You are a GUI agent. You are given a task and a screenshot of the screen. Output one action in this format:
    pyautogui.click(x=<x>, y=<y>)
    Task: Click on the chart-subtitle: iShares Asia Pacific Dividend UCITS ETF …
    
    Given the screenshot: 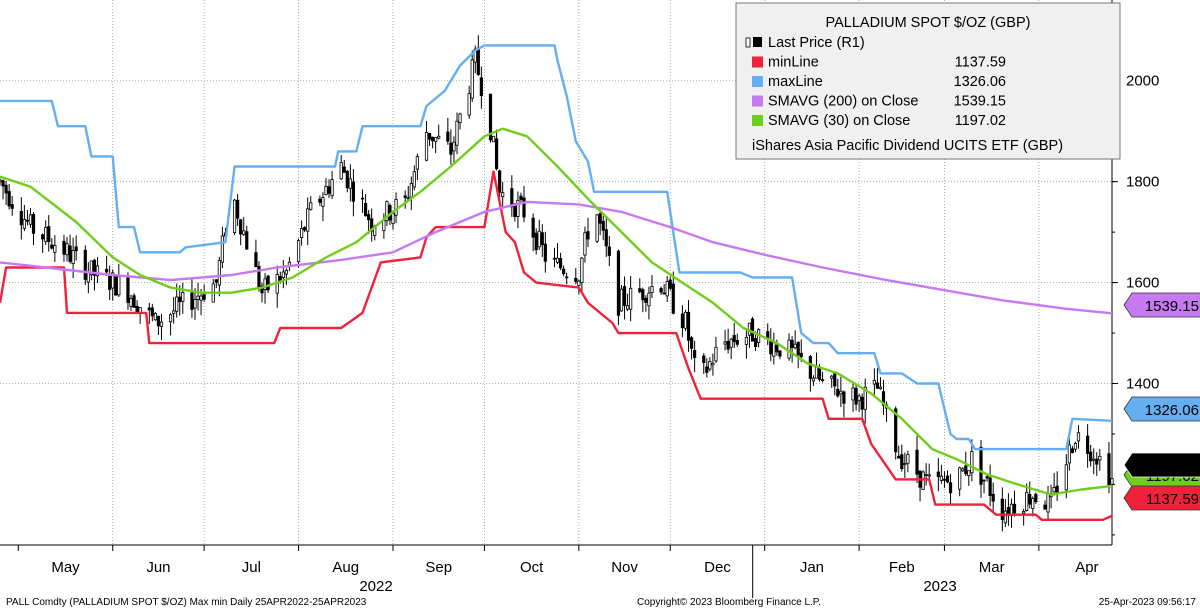 What is the action you would take?
    pyautogui.click(x=907, y=146)
    